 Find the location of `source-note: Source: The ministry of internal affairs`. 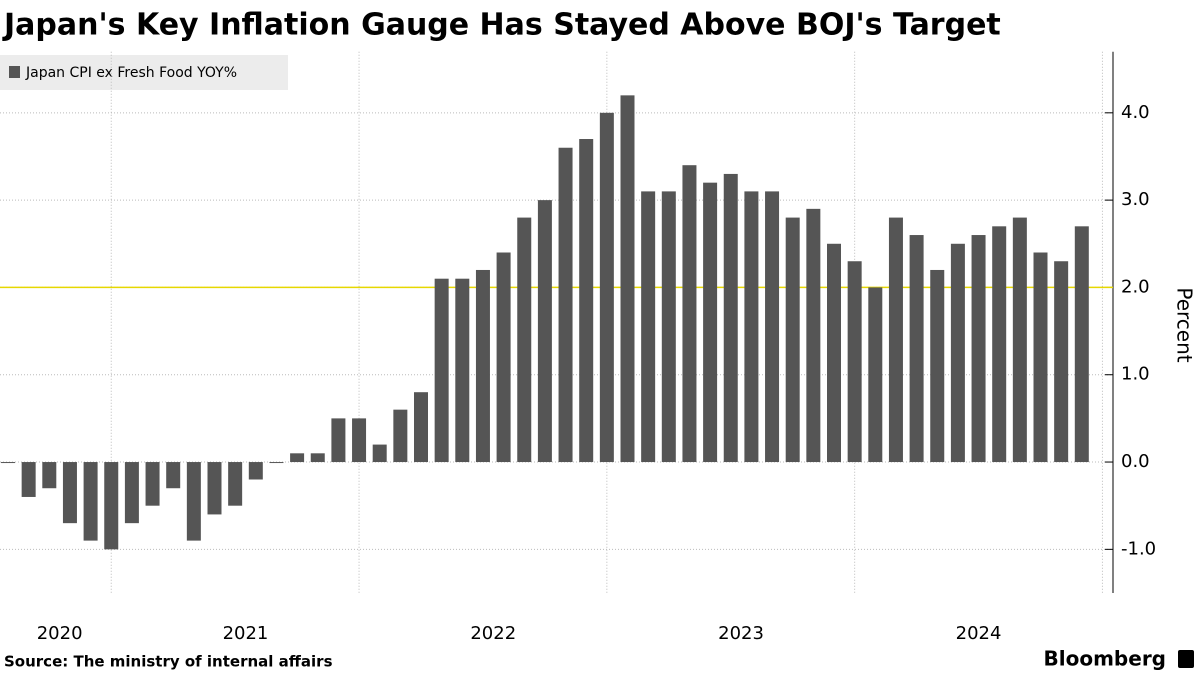

source-note: Source: The ministry of internal affairs is located at coordinates (168, 662).